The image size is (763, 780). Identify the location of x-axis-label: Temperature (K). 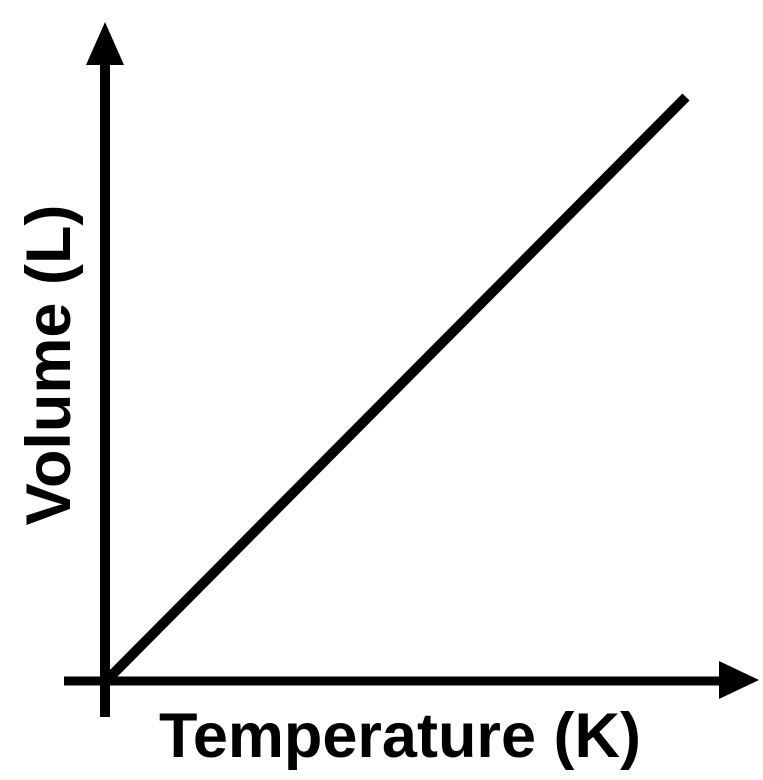
(400, 736).